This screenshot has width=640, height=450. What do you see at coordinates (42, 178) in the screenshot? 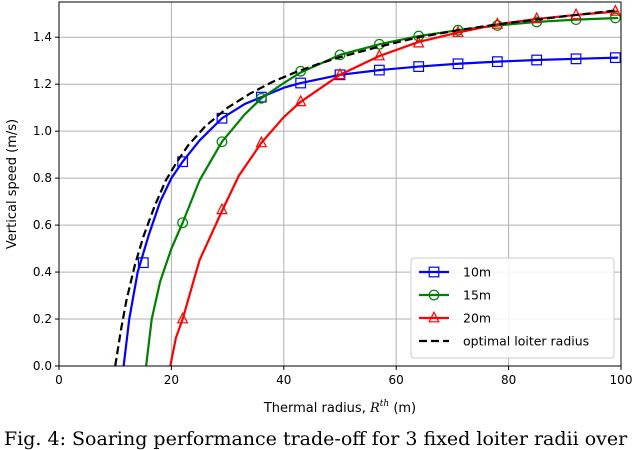
I see `y-tick-label: 0.8` at bounding box center [42, 178].